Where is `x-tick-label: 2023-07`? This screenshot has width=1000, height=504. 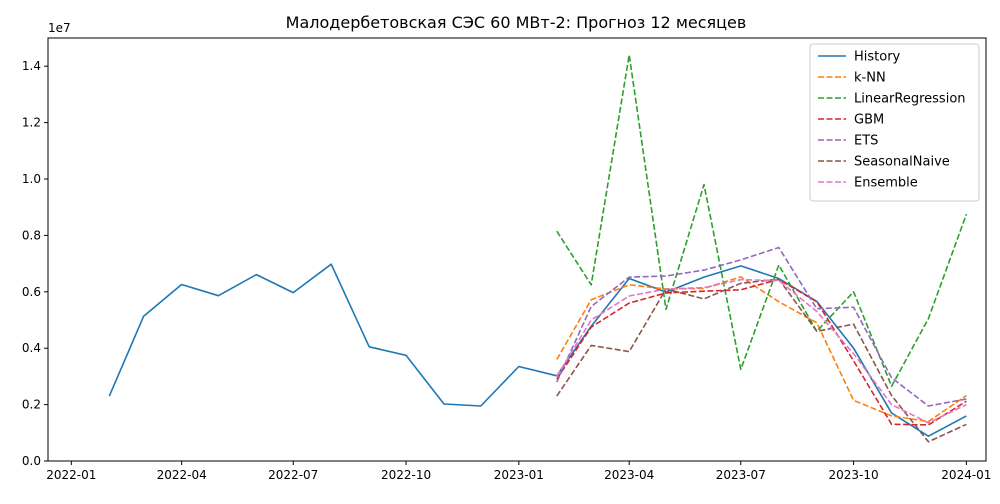 x-tick-label: 2023-07 is located at coordinates (741, 475).